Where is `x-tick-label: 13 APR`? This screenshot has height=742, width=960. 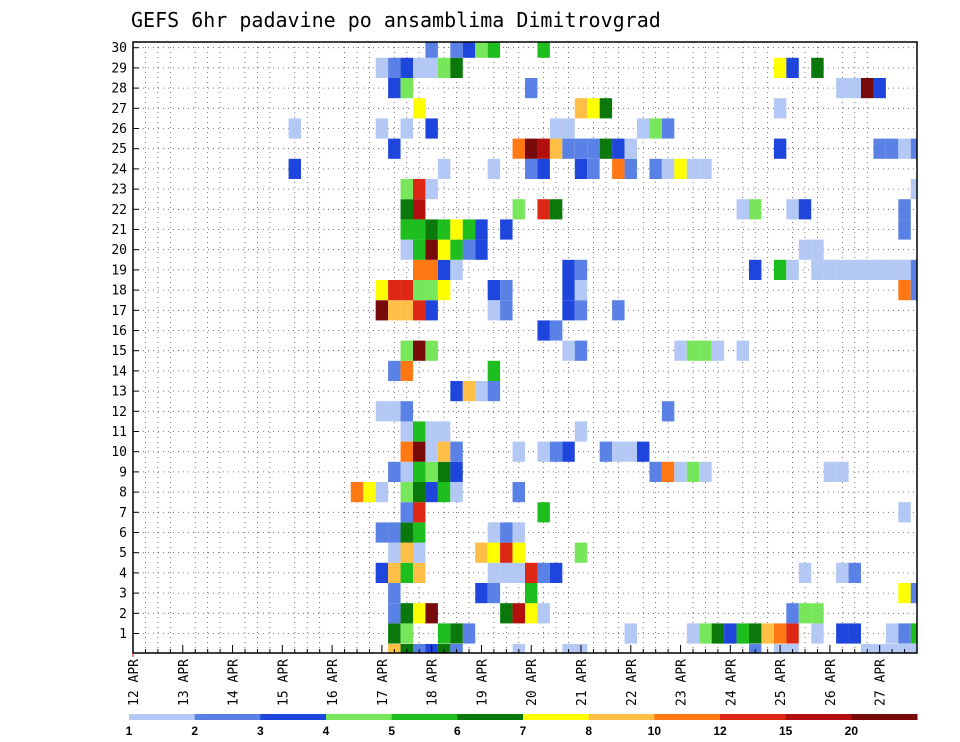 x-tick-label: 13 APR is located at coordinates (184, 682).